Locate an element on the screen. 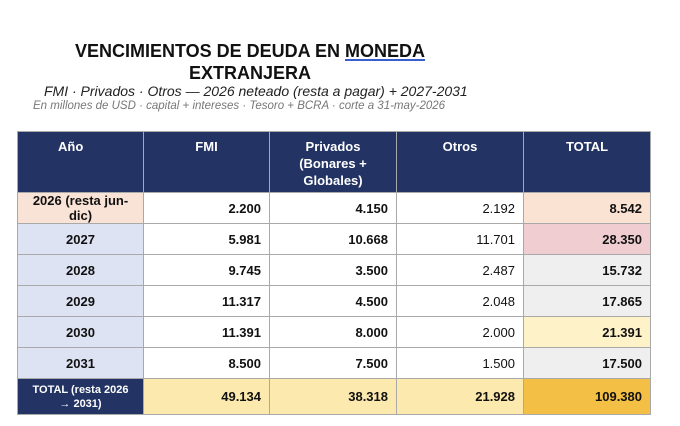 This screenshot has width=680, height=426. header-total: TOTAL is located at coordinates (587, 162).